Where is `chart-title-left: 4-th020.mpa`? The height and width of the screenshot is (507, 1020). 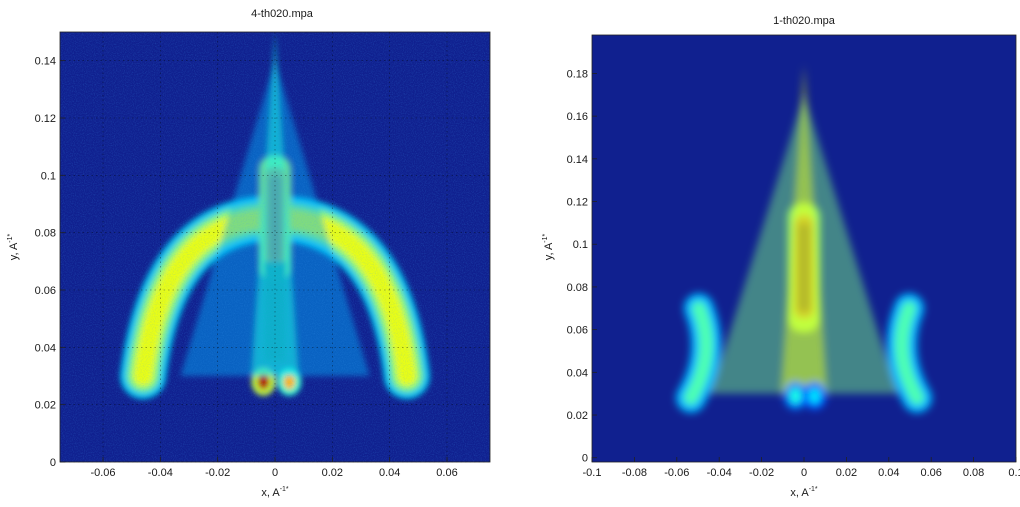
chart-title-left: 4-th020.mpa is located at coordinates (282, 14).